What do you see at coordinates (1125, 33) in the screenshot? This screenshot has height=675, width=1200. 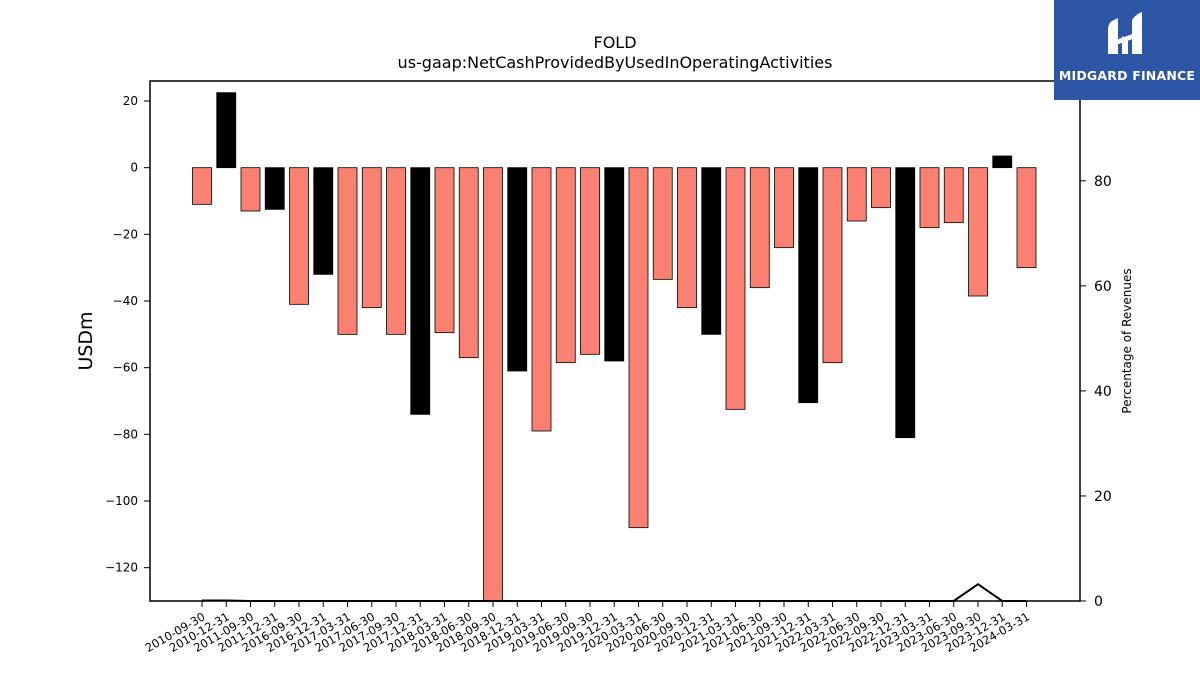 I see `midgard-logo-icon` at bounding box center [1125, 33].